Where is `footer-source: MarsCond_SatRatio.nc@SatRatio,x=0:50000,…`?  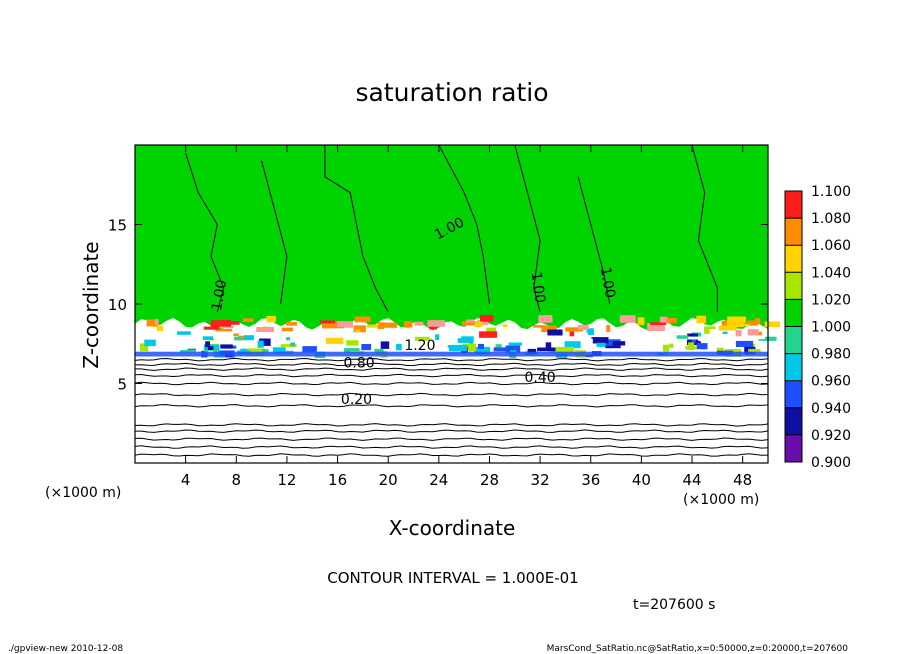 footer-source: MarsCond_SatRatio.nc@SatRatio,x=0:50000,… is located at coordinates (698, 649).